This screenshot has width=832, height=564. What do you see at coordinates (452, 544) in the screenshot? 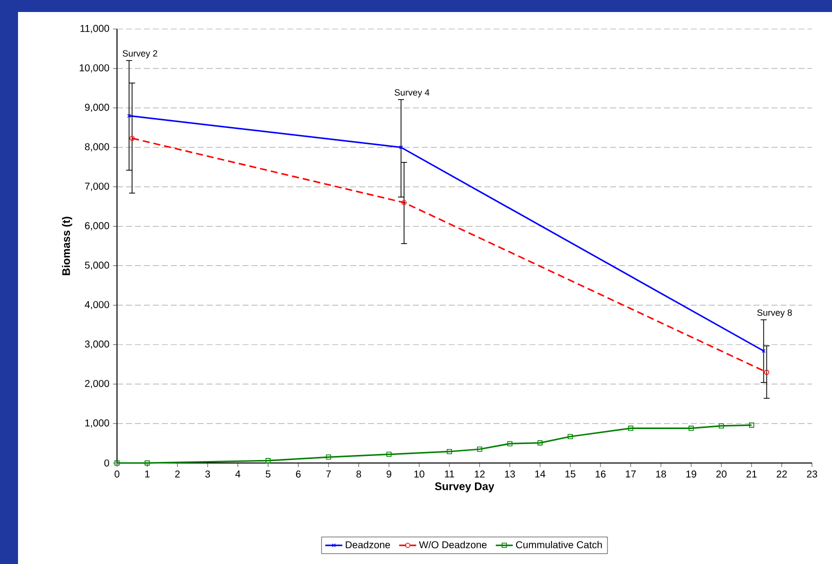
I see `legend-label: W/O Deadzone` at bounding box center [452, 544].